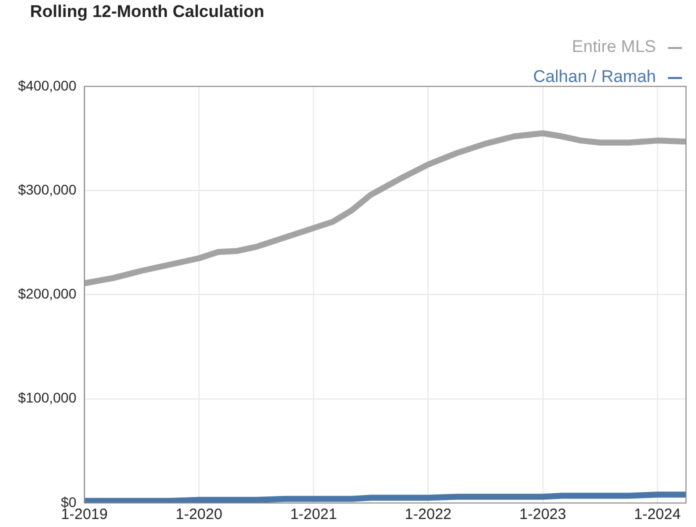  I want to click on chart-title: Rolling 12-Month Calculation, so click(147, 12).